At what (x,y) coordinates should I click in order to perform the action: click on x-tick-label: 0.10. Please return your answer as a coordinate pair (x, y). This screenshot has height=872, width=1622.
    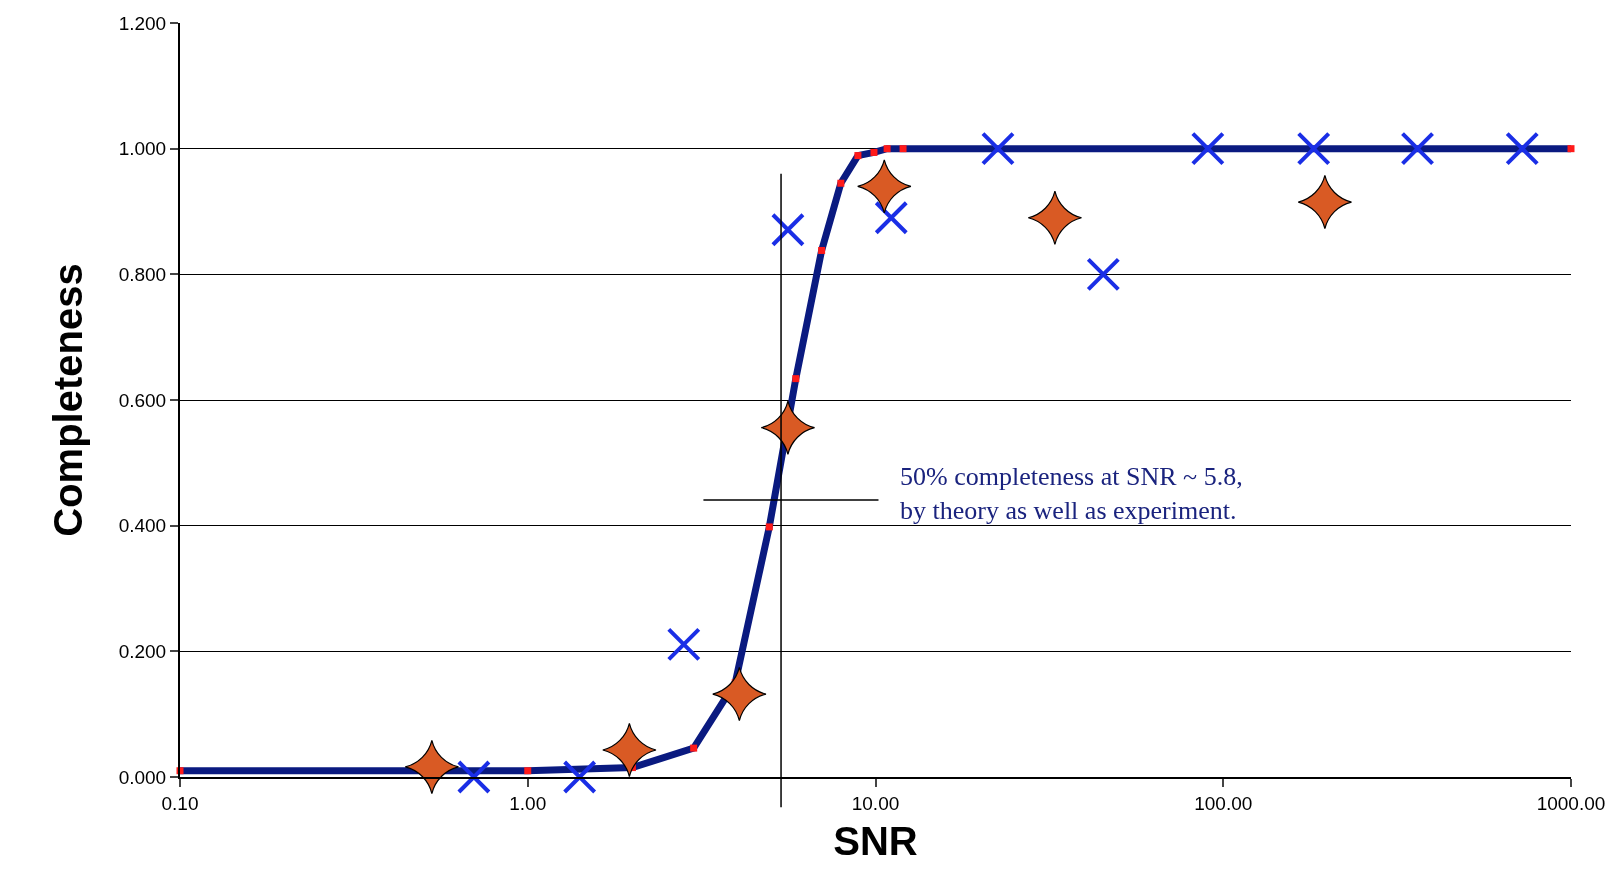
    Looking at the image, I should click on (180, 803).